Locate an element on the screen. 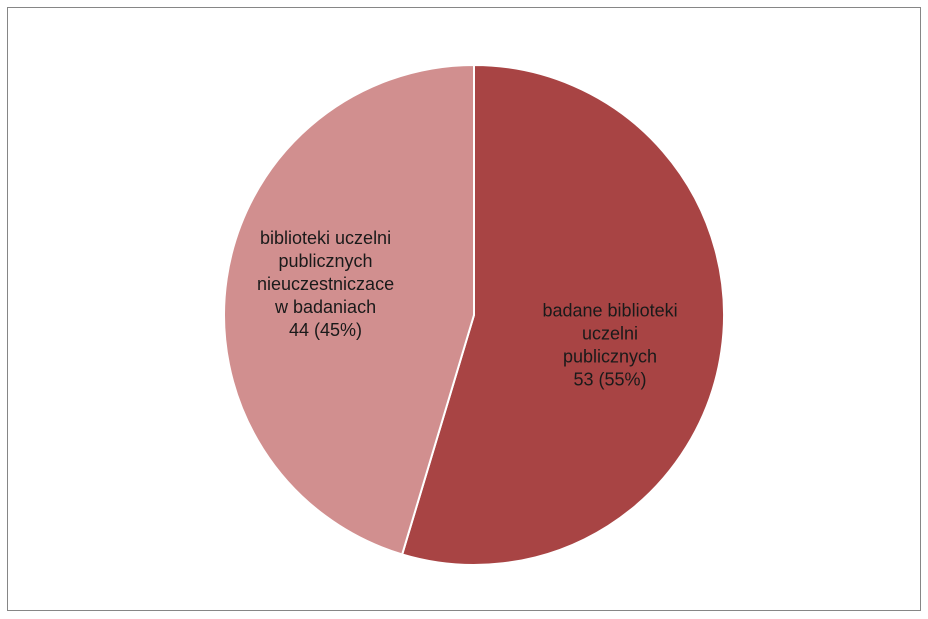 The image size is (928, 619). slice-label-line: uczelni is located at coordinates (610, 333).